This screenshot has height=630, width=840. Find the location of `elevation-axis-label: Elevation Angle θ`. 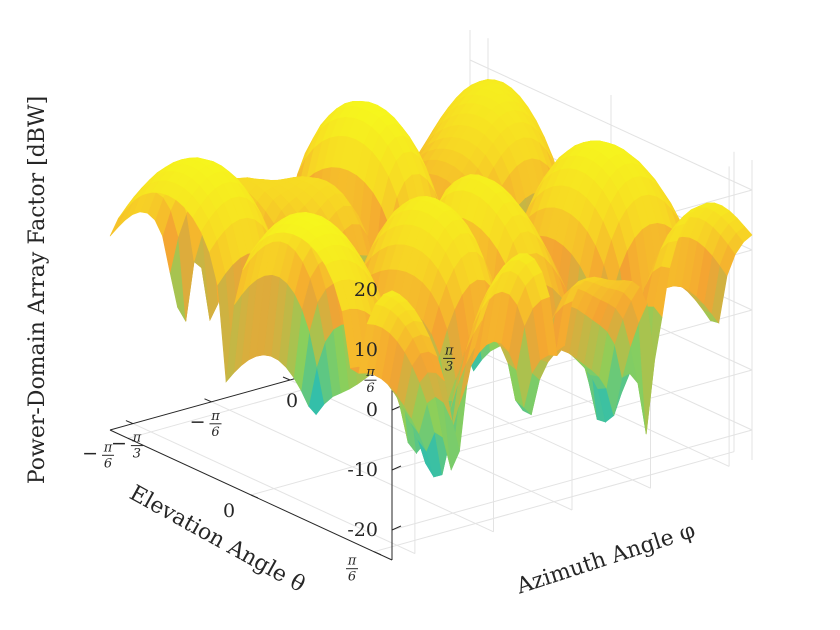

elevation-axis-label: Elevation Angle θ is located at coordinates (217, 539).